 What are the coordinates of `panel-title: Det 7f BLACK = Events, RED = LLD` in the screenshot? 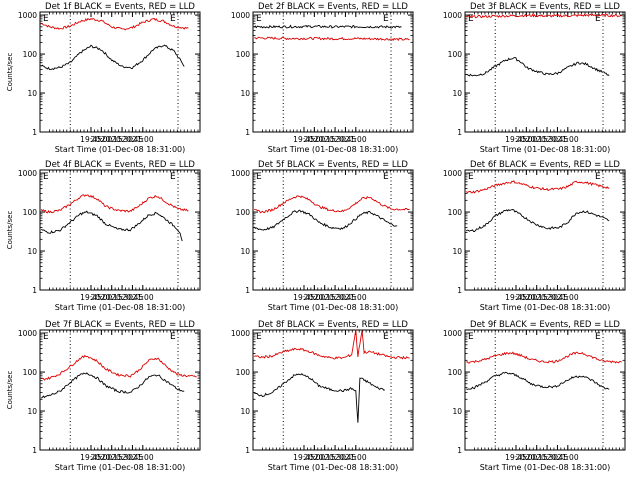 It's located at (120, 325).